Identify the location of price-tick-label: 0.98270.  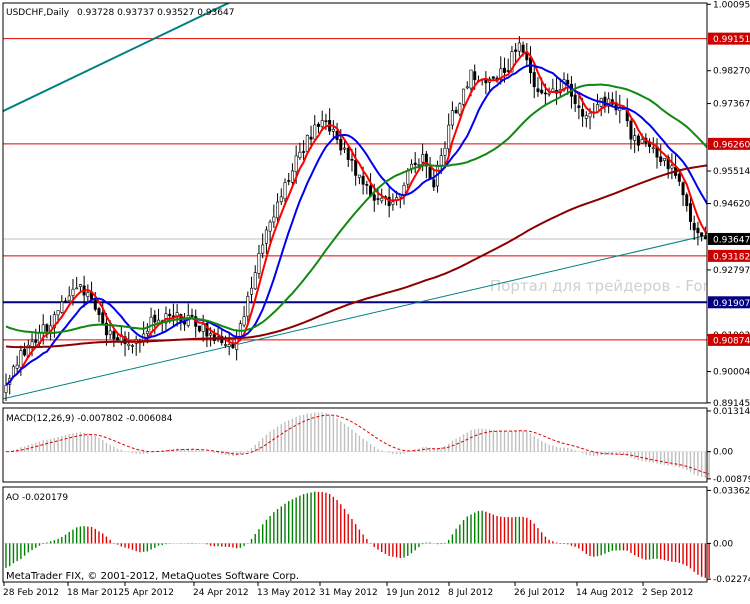
(731, 72).